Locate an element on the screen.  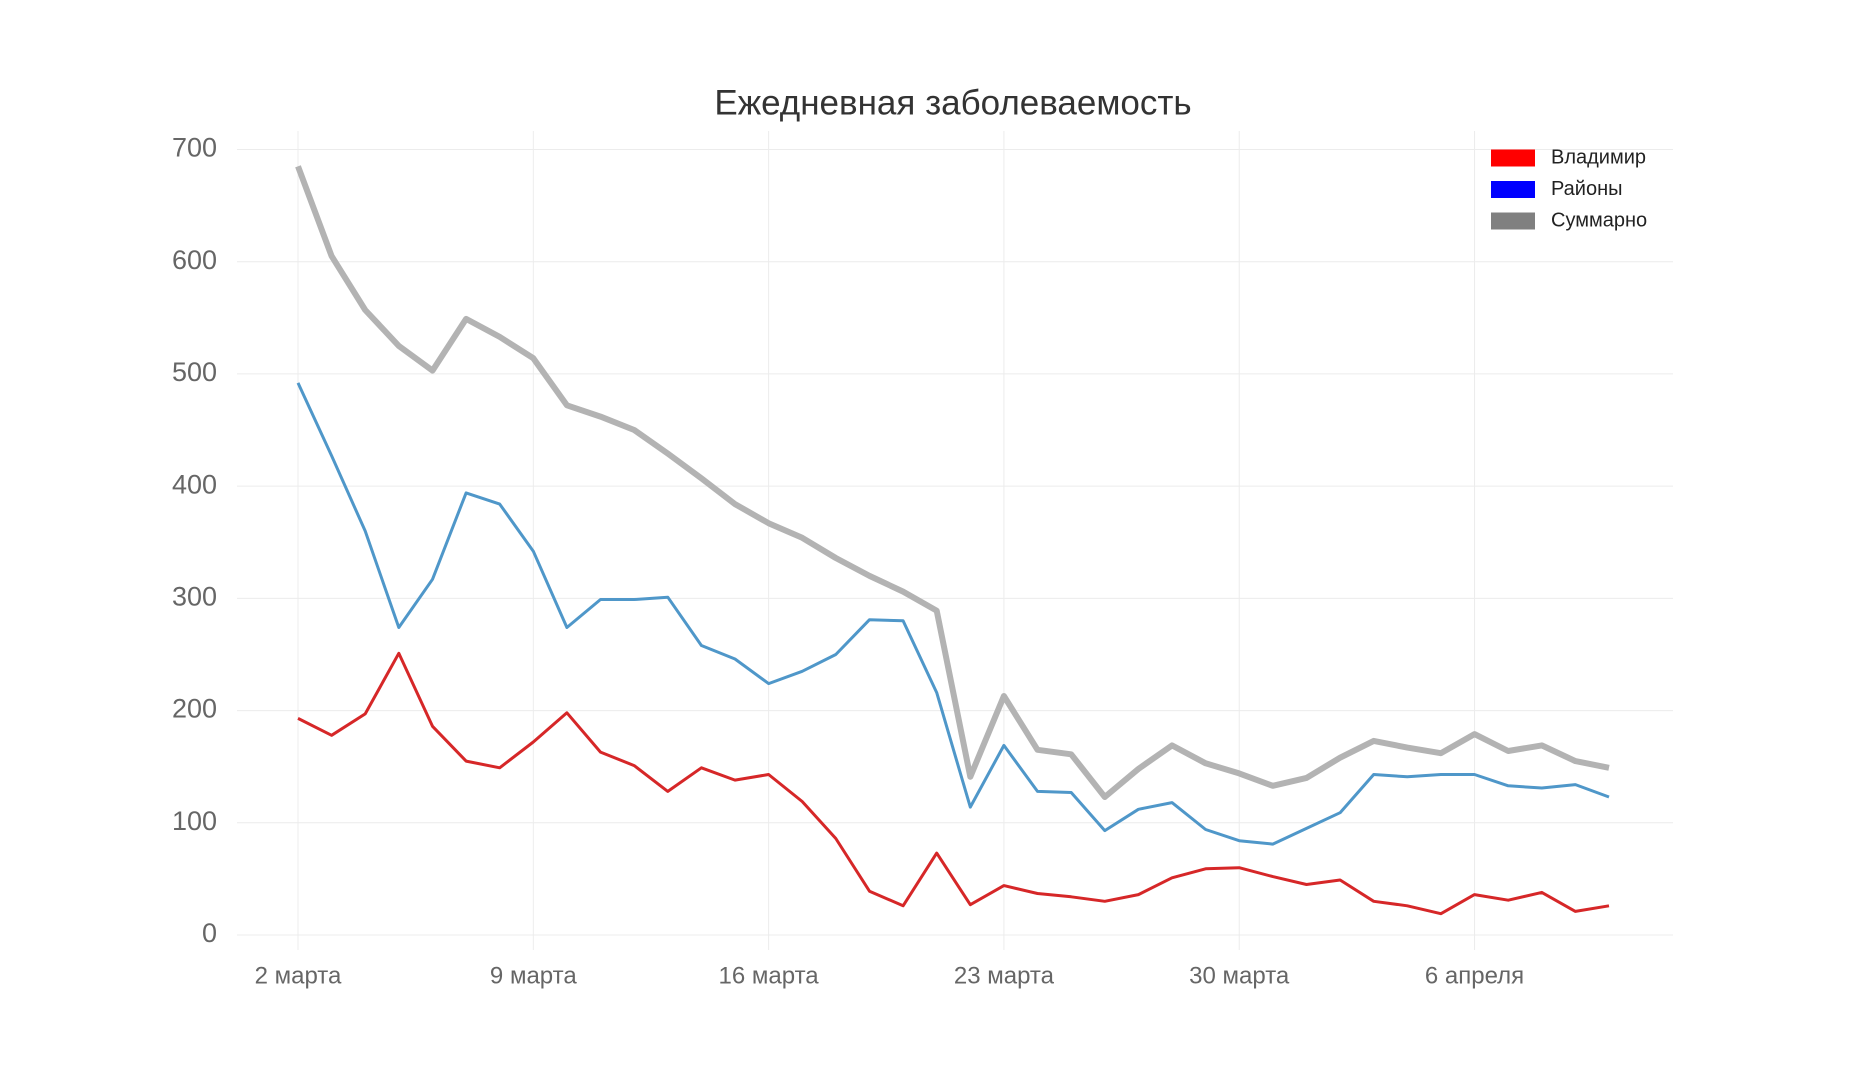
y-tick-label: 0 is located at coordinates (209, 933).